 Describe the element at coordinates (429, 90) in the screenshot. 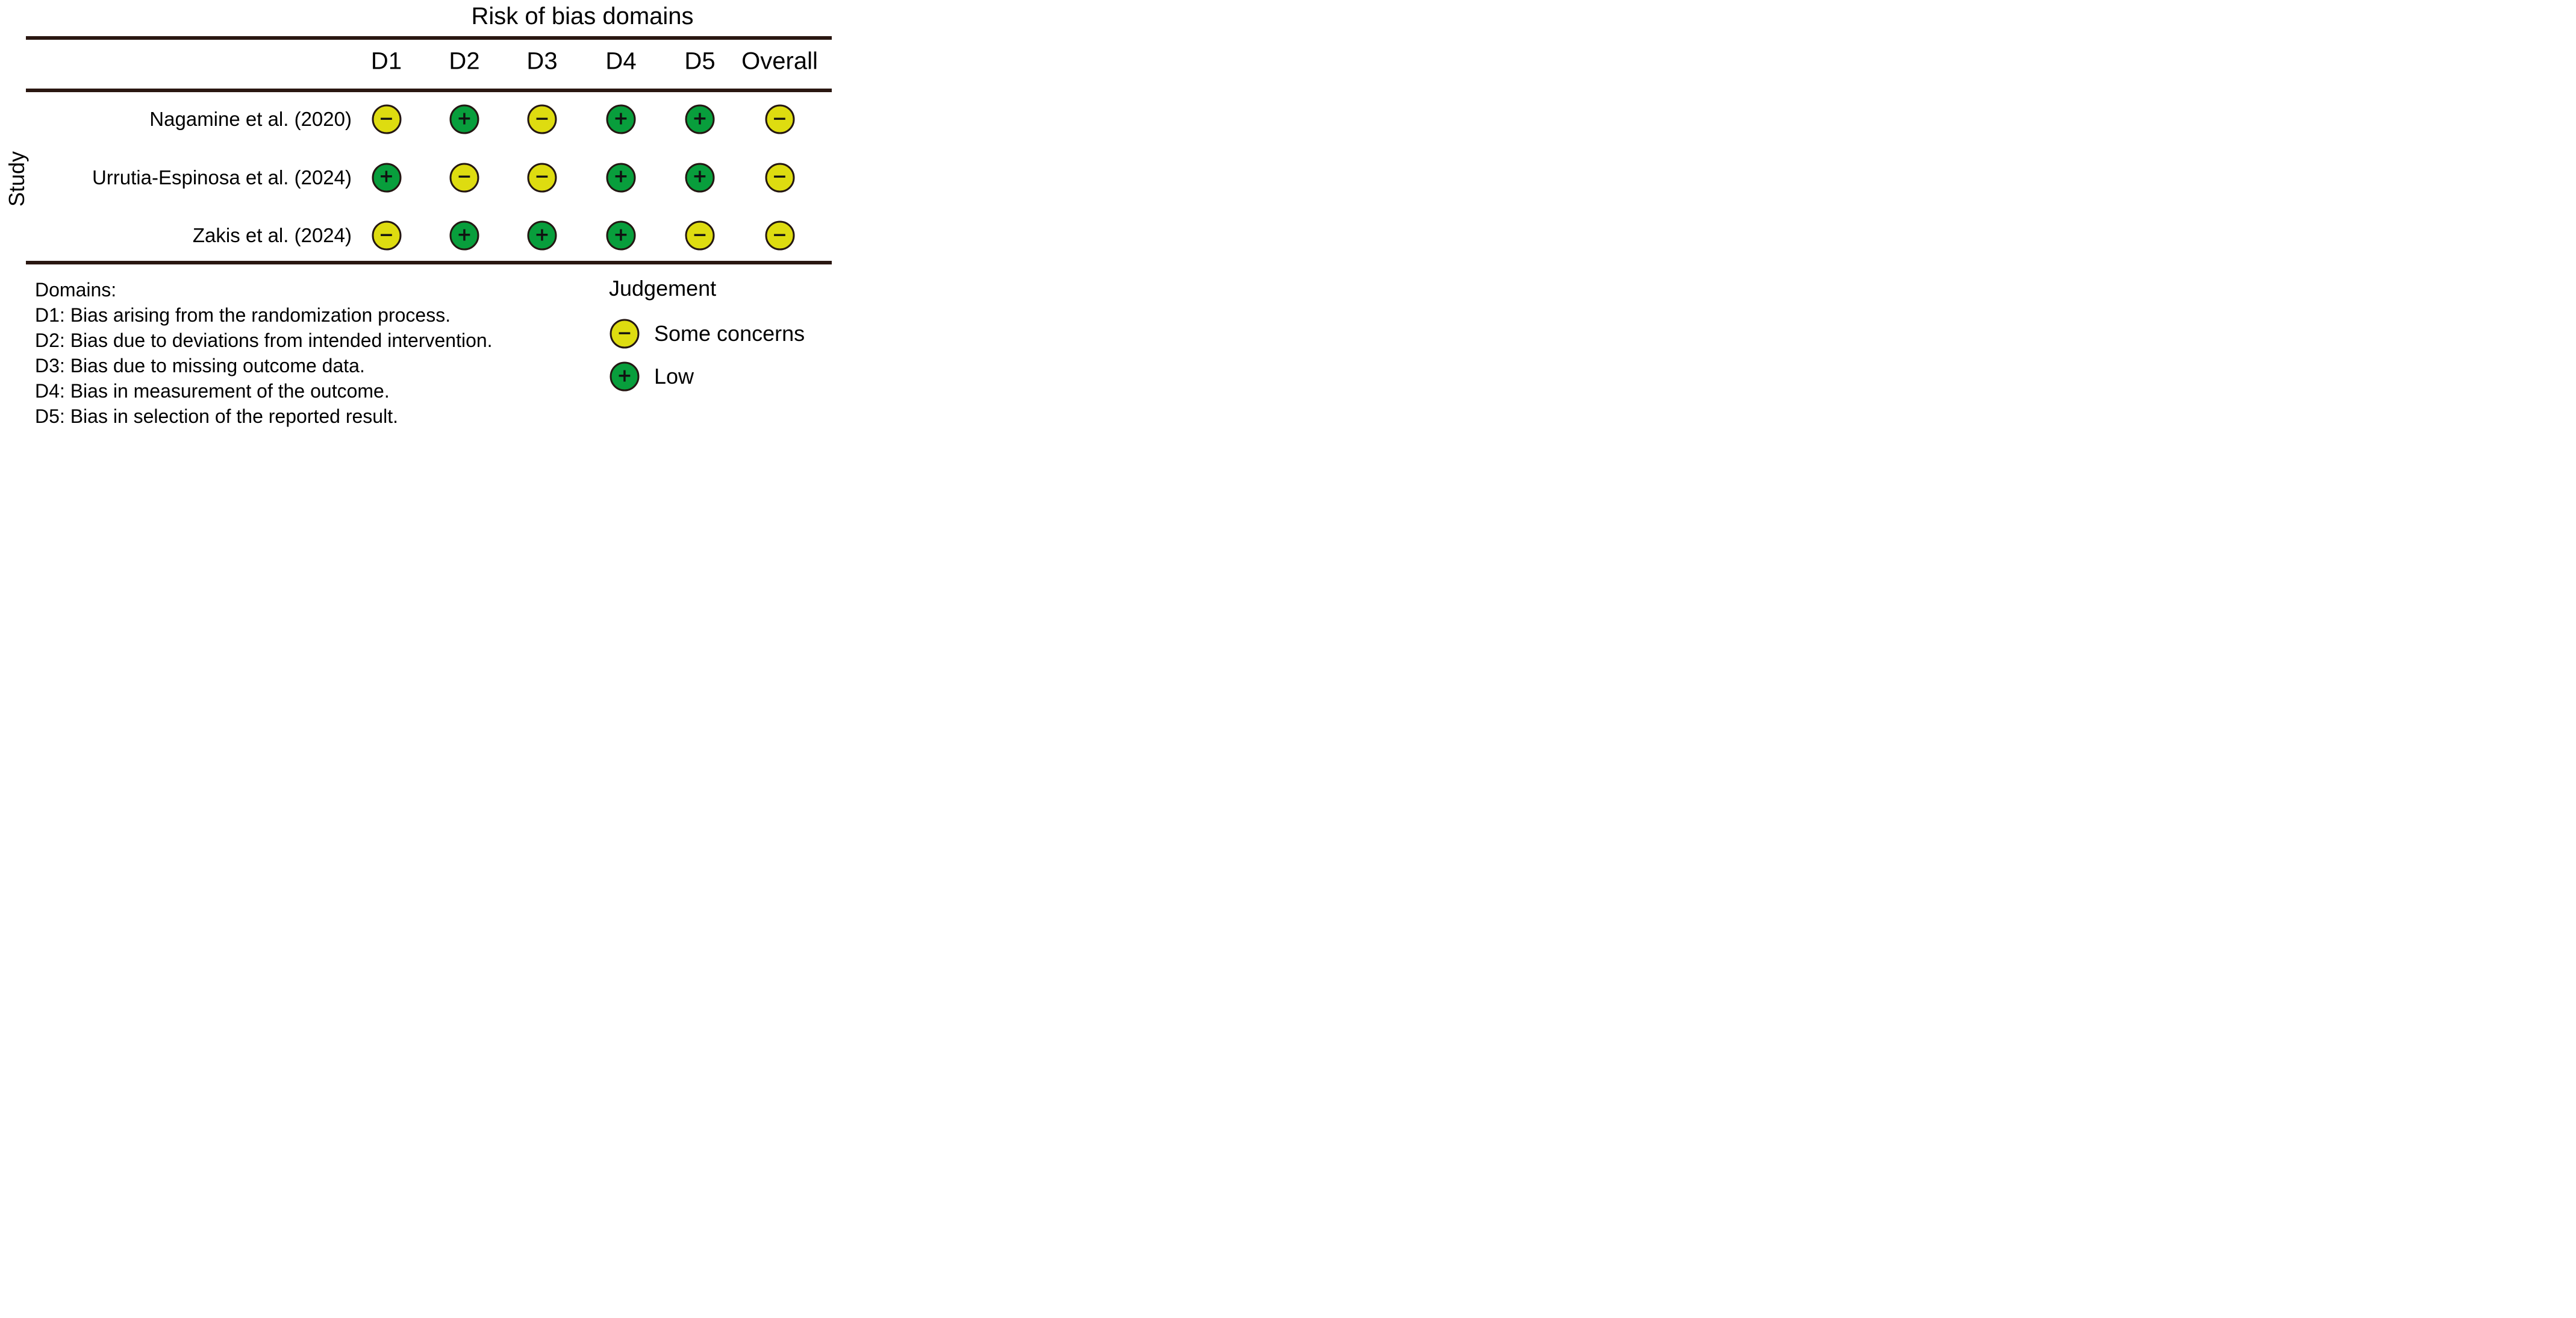

I see `header-underline-rule` at that location.